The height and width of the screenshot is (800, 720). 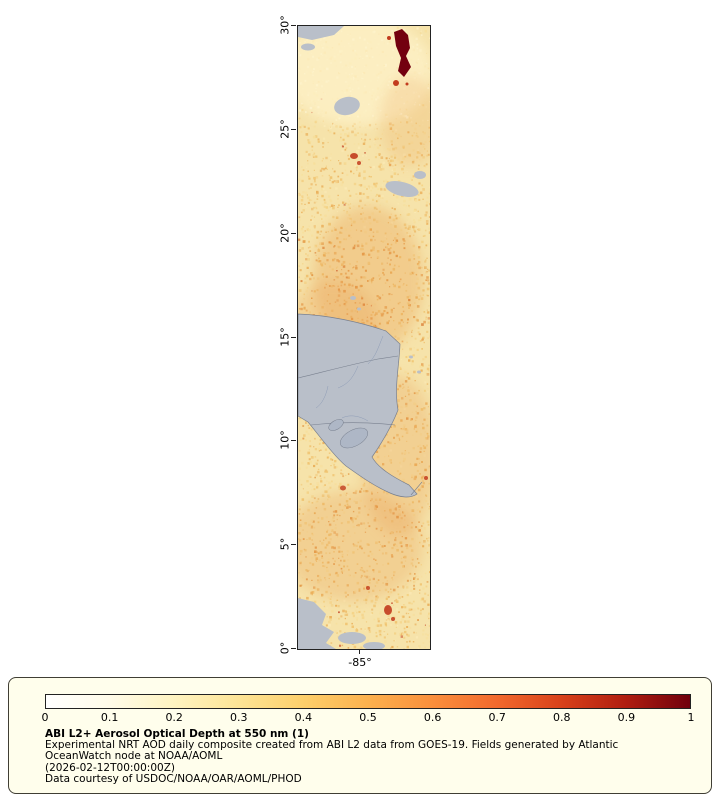 I want to click on no-data-patches, so click(x=362, y=337).